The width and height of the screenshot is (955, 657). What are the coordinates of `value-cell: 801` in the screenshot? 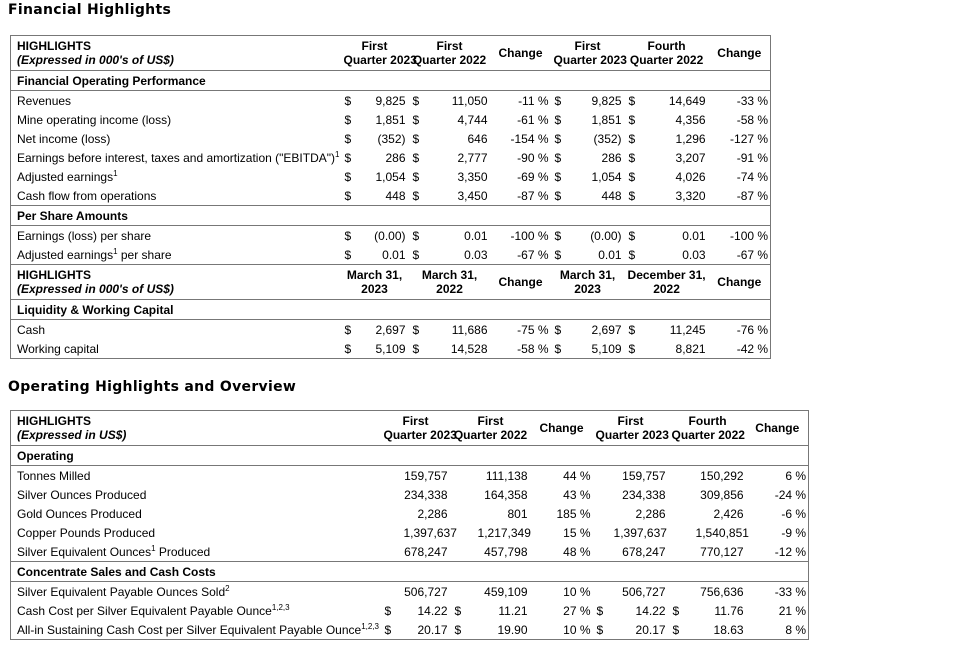 It's located at (517, 513).